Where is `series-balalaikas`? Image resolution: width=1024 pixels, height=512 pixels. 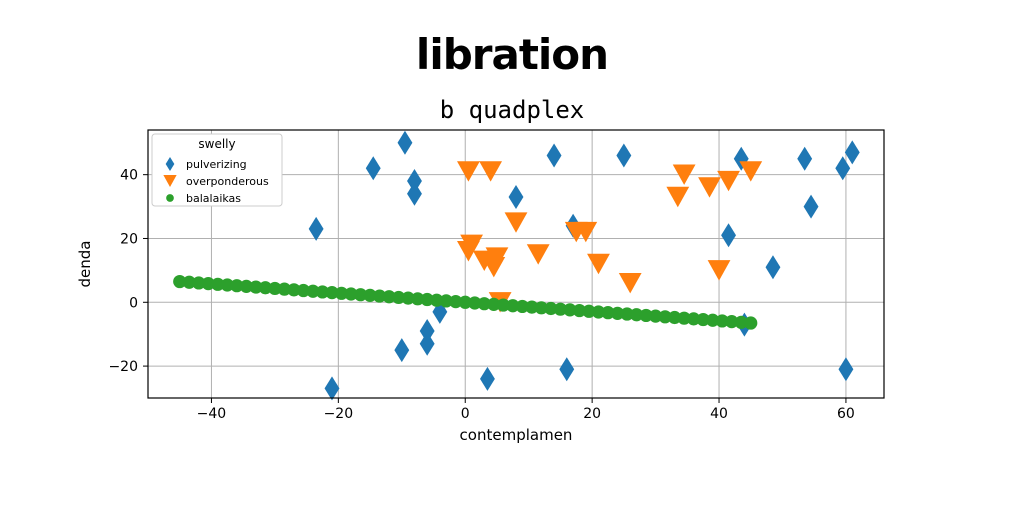
series-balalaikas is located at coordinates (465, 302).